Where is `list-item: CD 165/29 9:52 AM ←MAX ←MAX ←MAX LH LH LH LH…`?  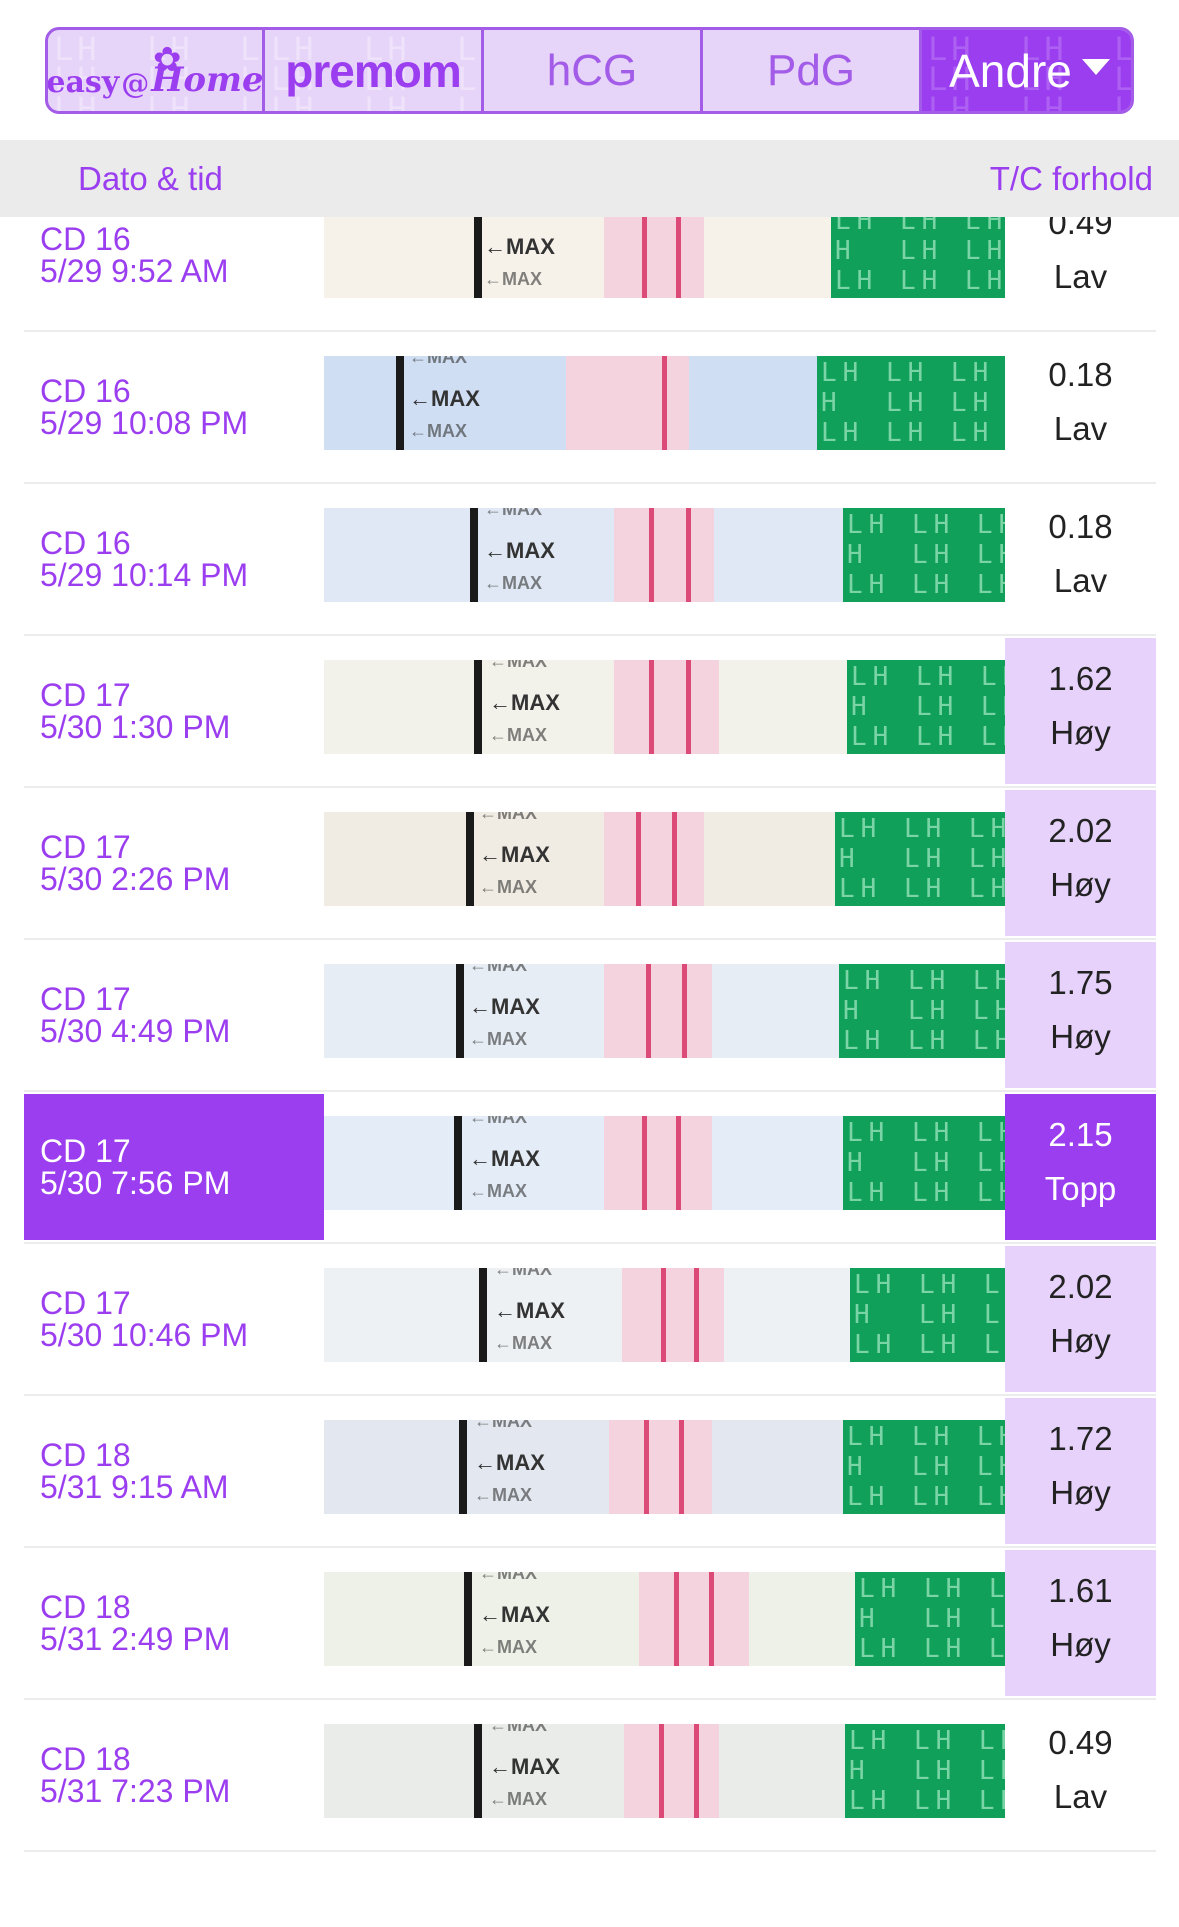
list-item: CD 165/29 9:52 AM ←MAX ←MAX ←MAX LH LH LH LH… is located at coordinates (590, 274).